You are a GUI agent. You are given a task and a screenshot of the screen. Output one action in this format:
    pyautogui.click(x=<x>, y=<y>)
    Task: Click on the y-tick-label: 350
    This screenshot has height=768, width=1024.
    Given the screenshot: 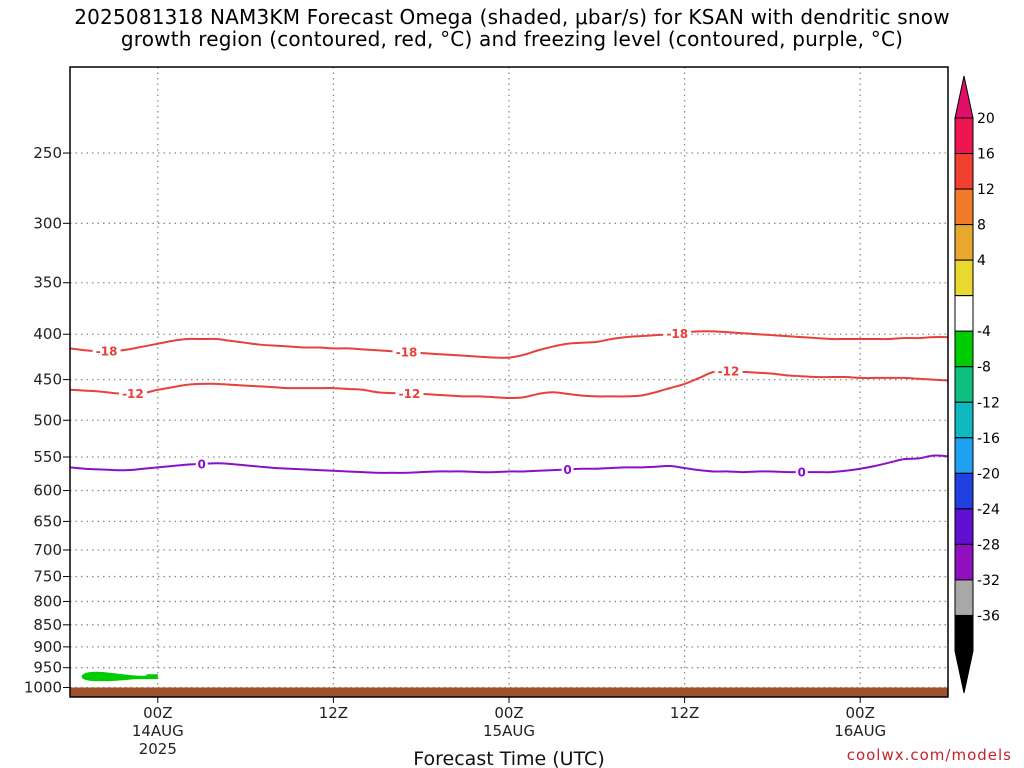 What is the action you would take?
    pyautogui.click(x=47, y=283)
    